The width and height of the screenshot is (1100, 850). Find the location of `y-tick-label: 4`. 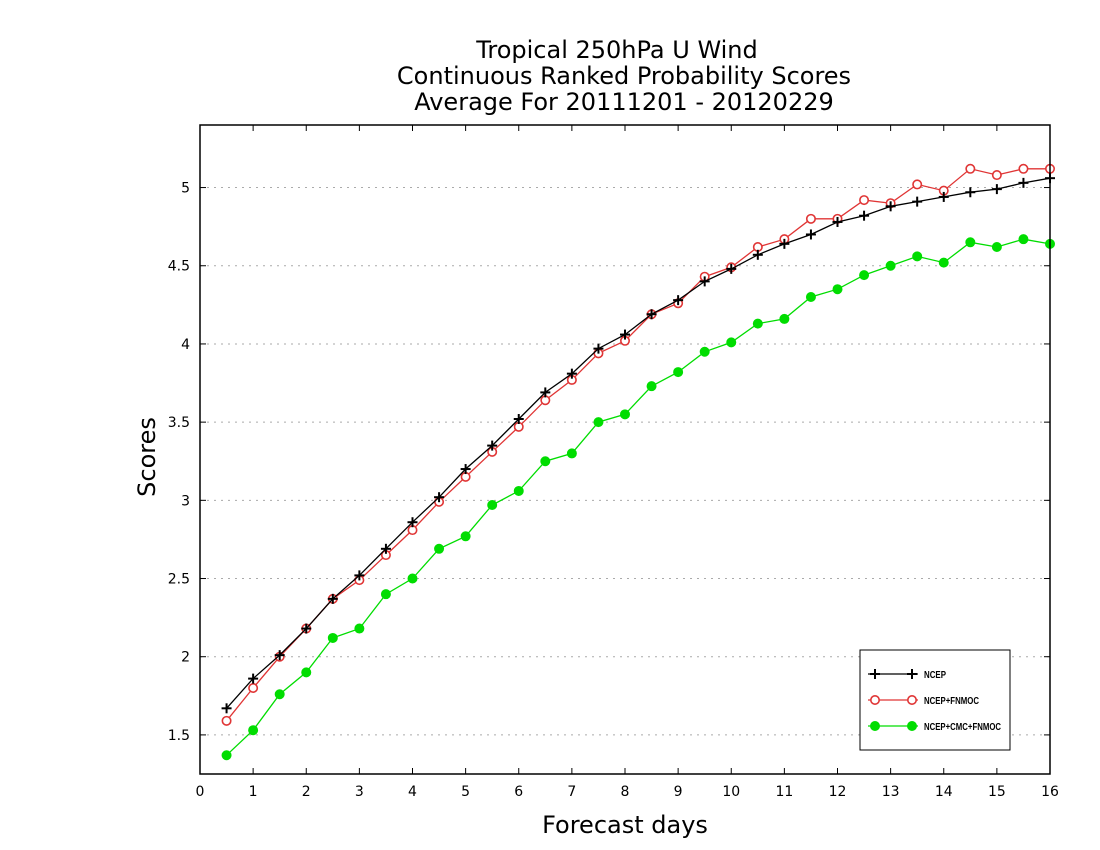

y-tick-label: 4 is located at coordinates (185, 345).